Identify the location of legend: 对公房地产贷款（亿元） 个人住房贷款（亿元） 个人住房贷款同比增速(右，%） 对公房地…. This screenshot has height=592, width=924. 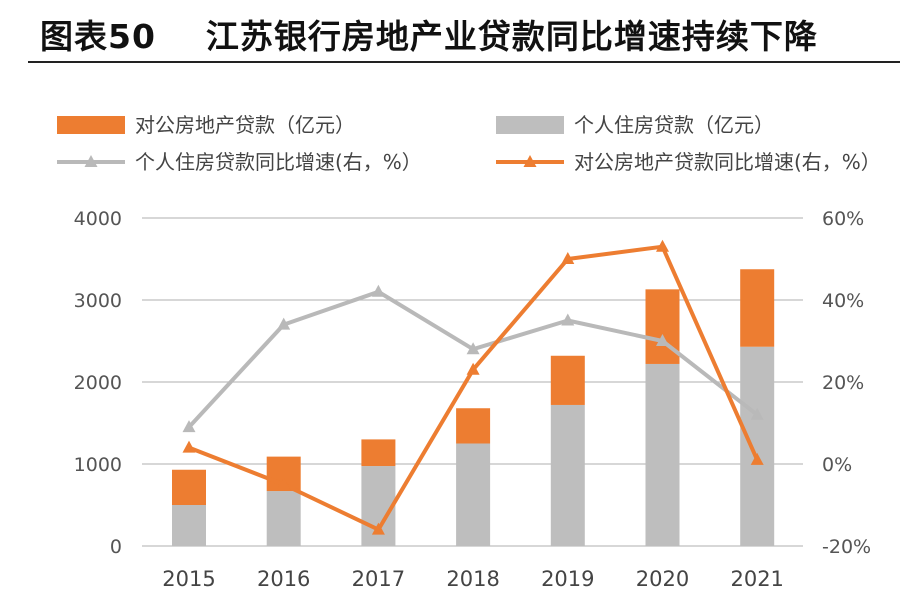
(469, 143).